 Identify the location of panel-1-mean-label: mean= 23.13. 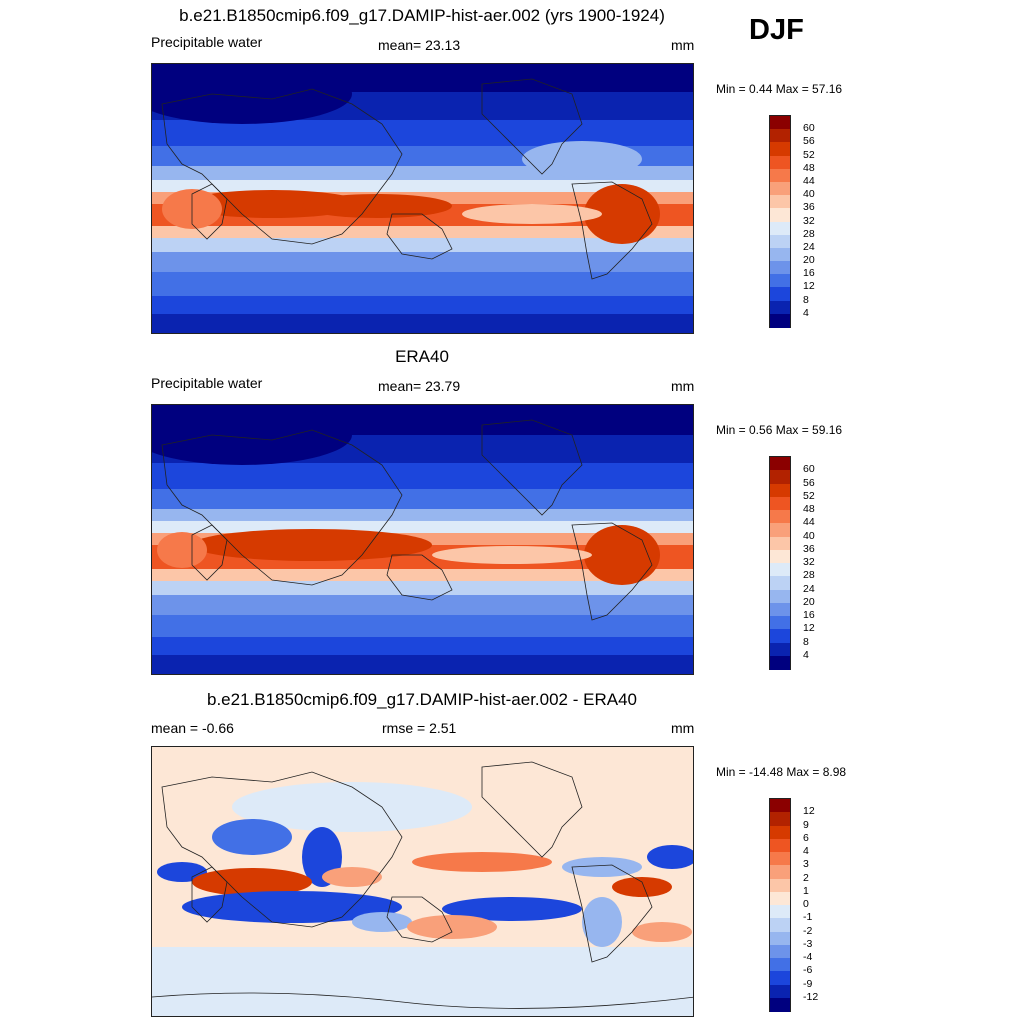
(419, 45).